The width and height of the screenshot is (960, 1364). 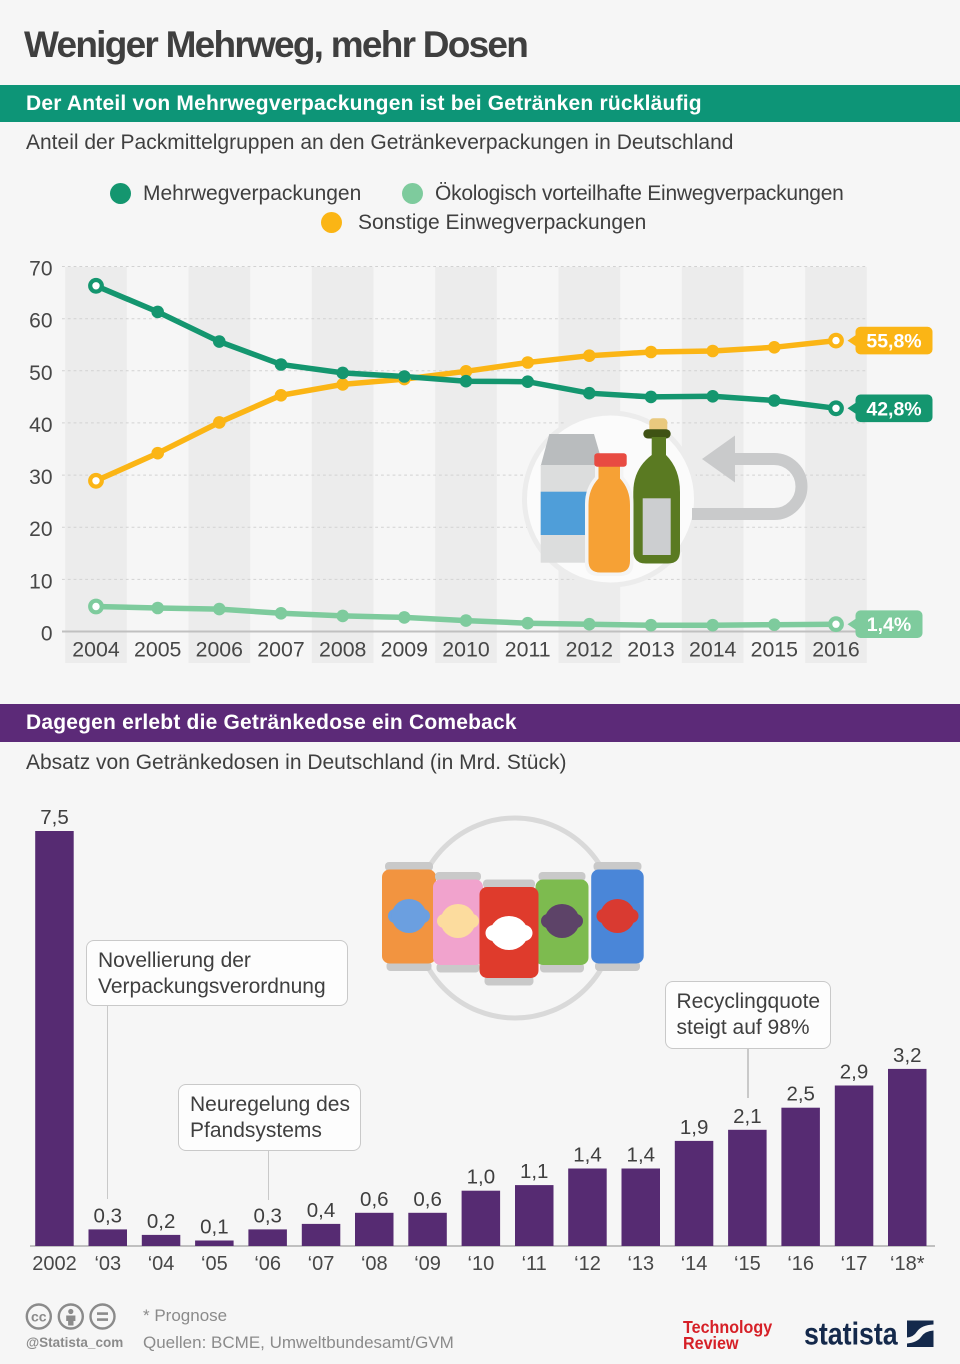 What do you see at coordinates (587, 1264) in the screenshot?
I see `svg-text: ‘12` at bounding box center [587, 1264].